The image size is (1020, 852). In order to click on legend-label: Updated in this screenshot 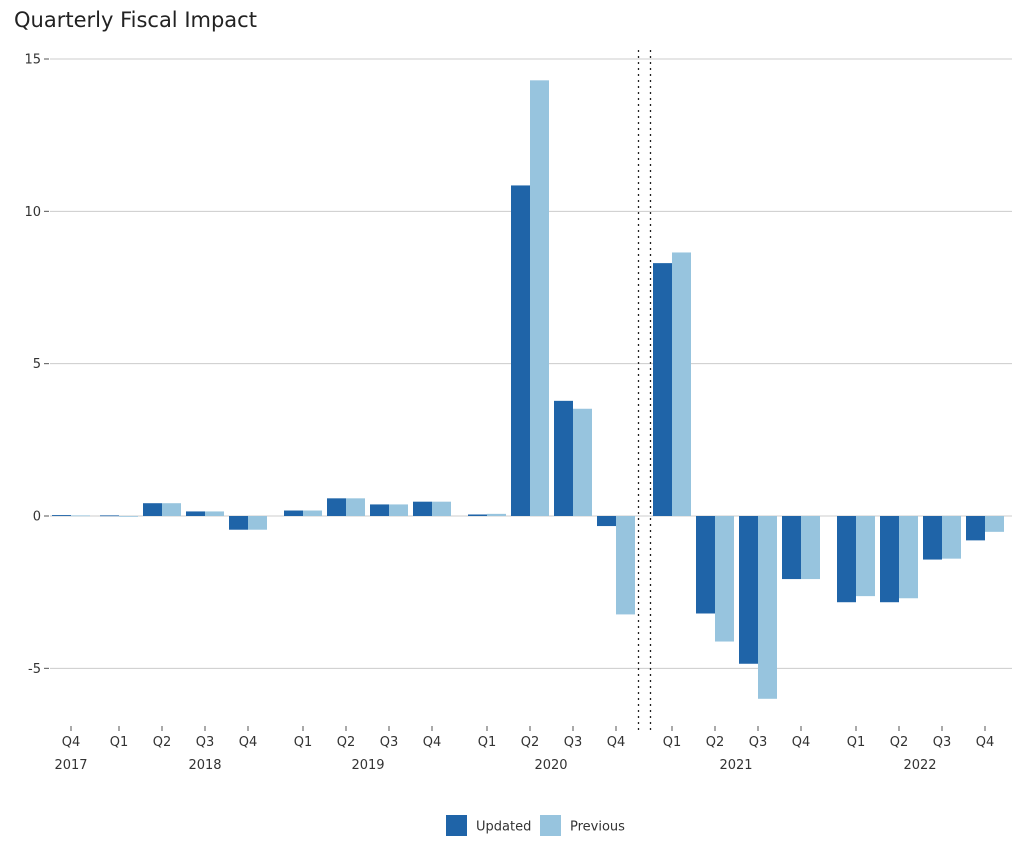, I will do `click(503, 827)`.